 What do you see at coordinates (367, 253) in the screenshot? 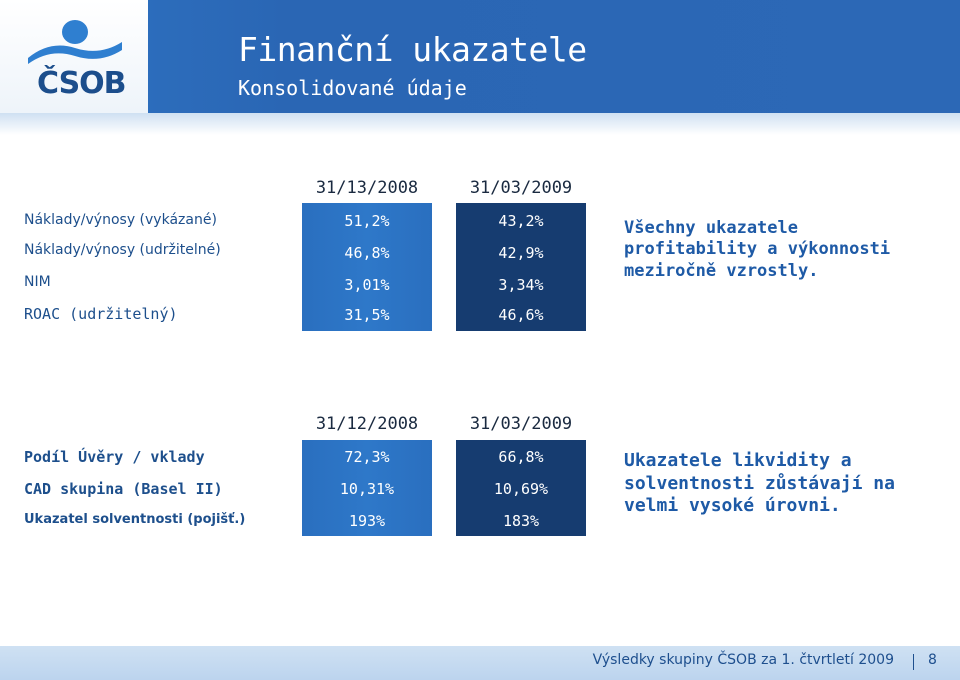
I see `table1-cell: 46,8%` at bounding box center [367, 253].